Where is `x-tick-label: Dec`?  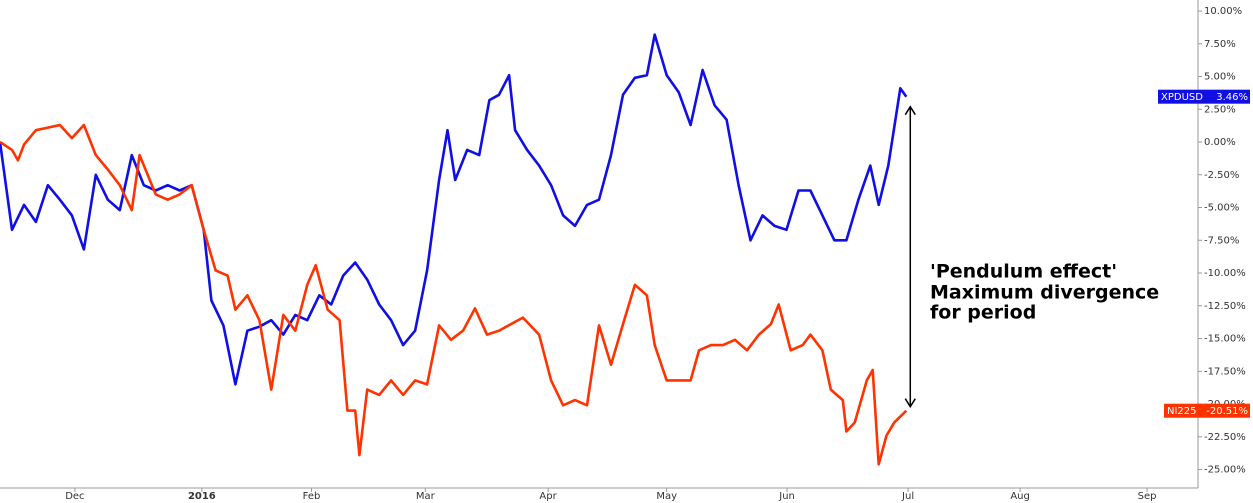
x-tick-label: Dec is located at coordinates (74, 496).